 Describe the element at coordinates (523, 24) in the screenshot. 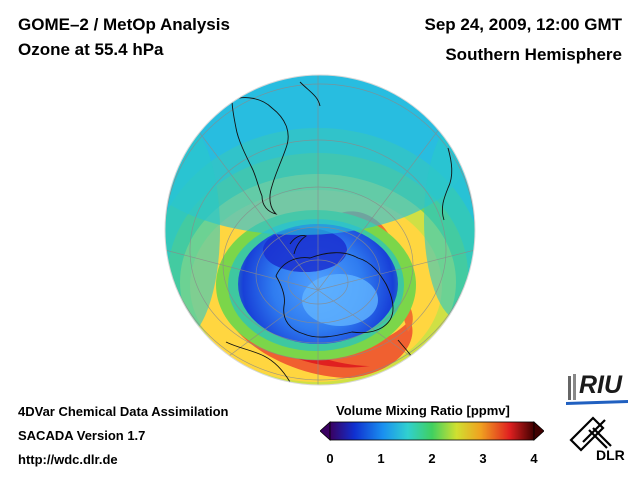

I see `datetime-label: Sep 24, 2009, 12:00 GMT` at that location.